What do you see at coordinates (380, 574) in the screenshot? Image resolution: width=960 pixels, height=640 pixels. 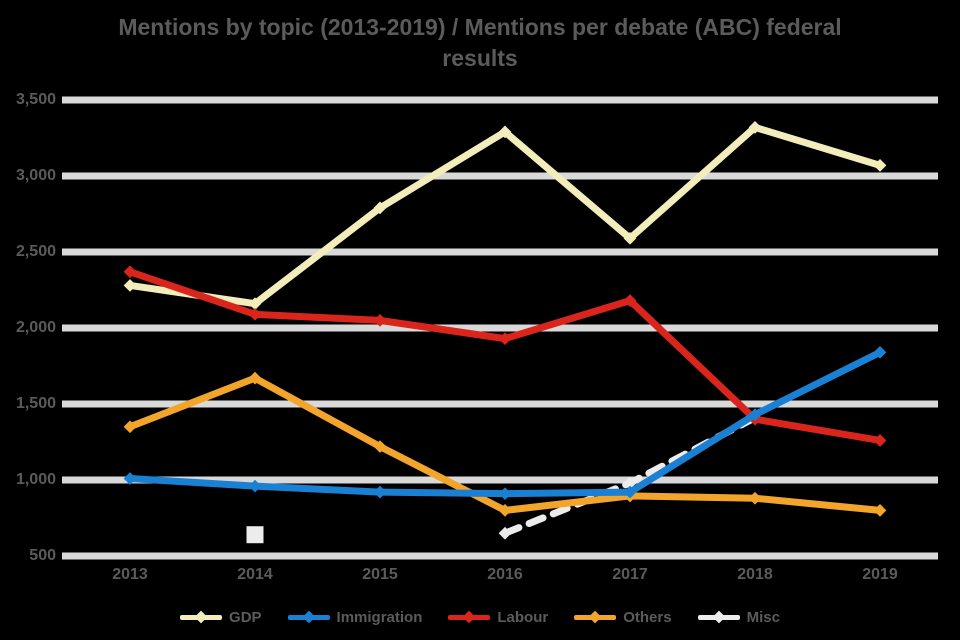 I see `x-tick-label: 2015` at bounding box center [380, 574].